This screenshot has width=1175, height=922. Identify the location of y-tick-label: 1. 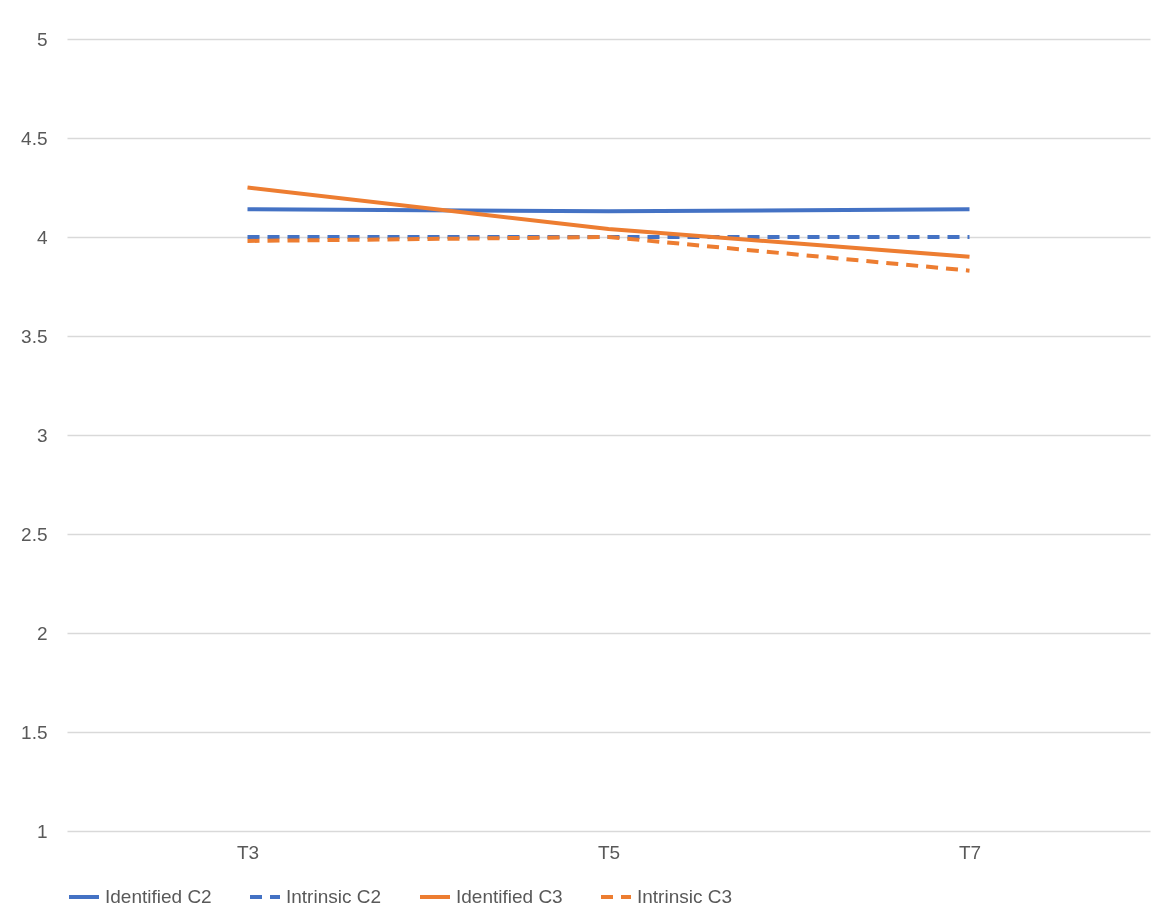
(42, 831).